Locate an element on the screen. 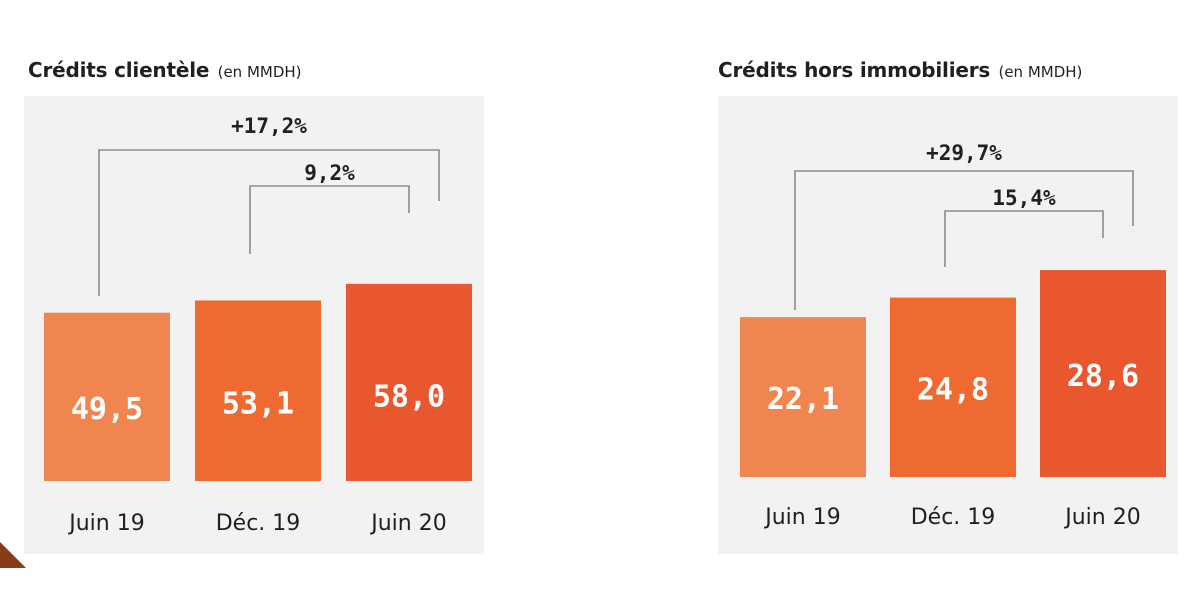 Image resolution: width=1200 pixels, height=600 pixels. bar-value-label: 58,0 is located at coordinates (409, 397).